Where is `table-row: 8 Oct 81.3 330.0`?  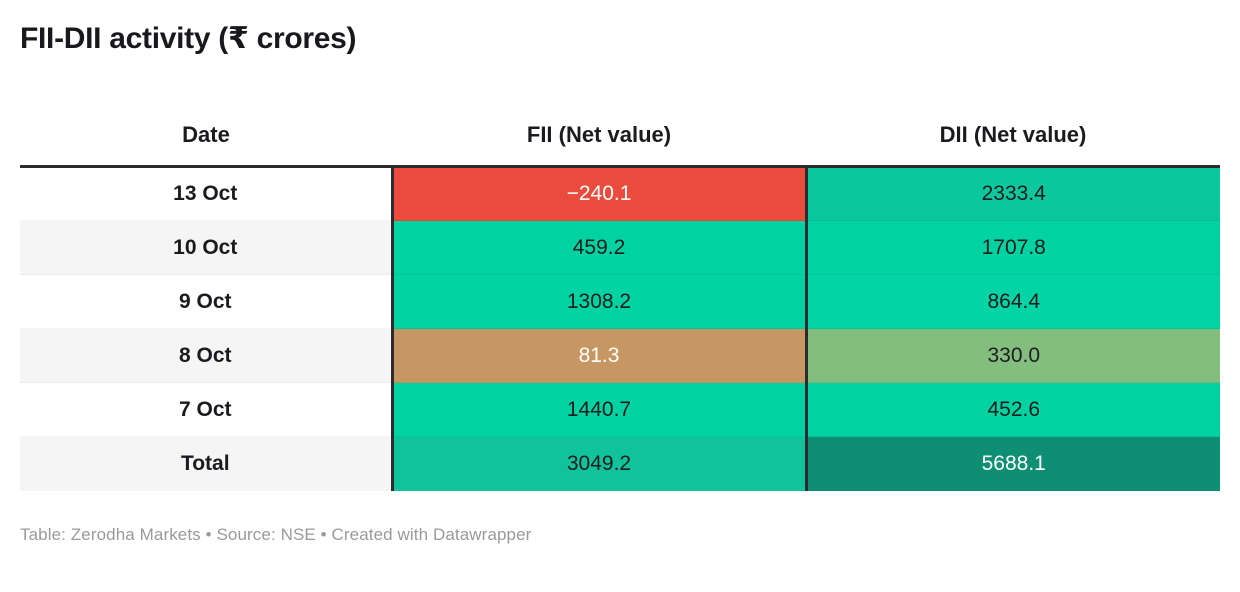 table-row: 8 Oct 81.3 330.0 is located at coordinates (620, 355).